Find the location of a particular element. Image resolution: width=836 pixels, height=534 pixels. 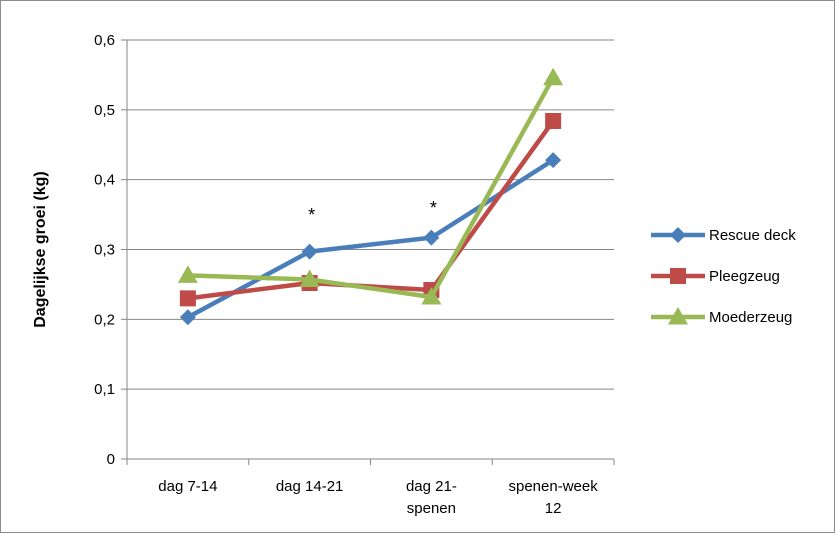

y-tick-label: 0,6 is located at coordinates (104, 40).